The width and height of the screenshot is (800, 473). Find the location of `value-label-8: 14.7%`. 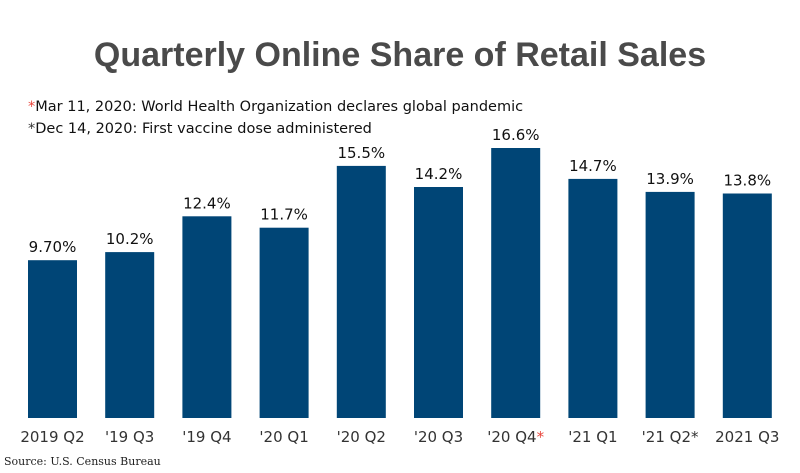

value-label-8: 14.7% is located at coordinates (593, 166).